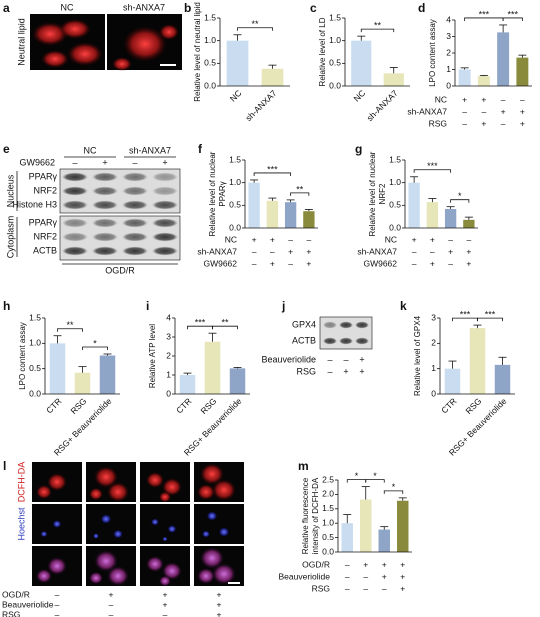 The image size is (540, 617). Describe the element at coordinates (304, 324) in the screenshot. I see `band-label: GPX4` at that location.